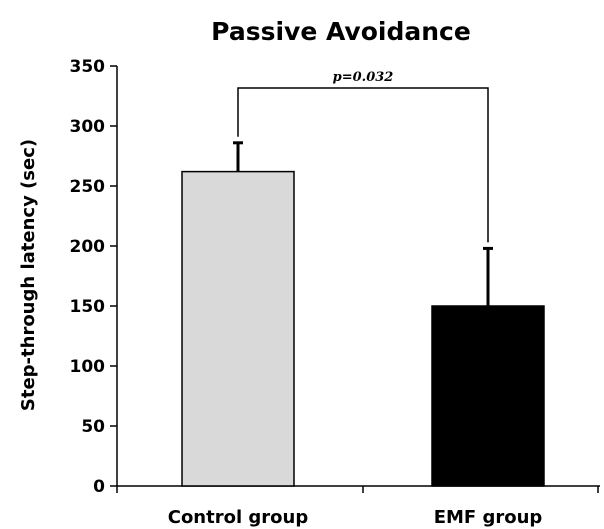 Image resolution: width=604 pixels, height=529 pixels. Describe the element at coordinates (488, 396) in the screenshot. I see `bar-emf-group` at that location.